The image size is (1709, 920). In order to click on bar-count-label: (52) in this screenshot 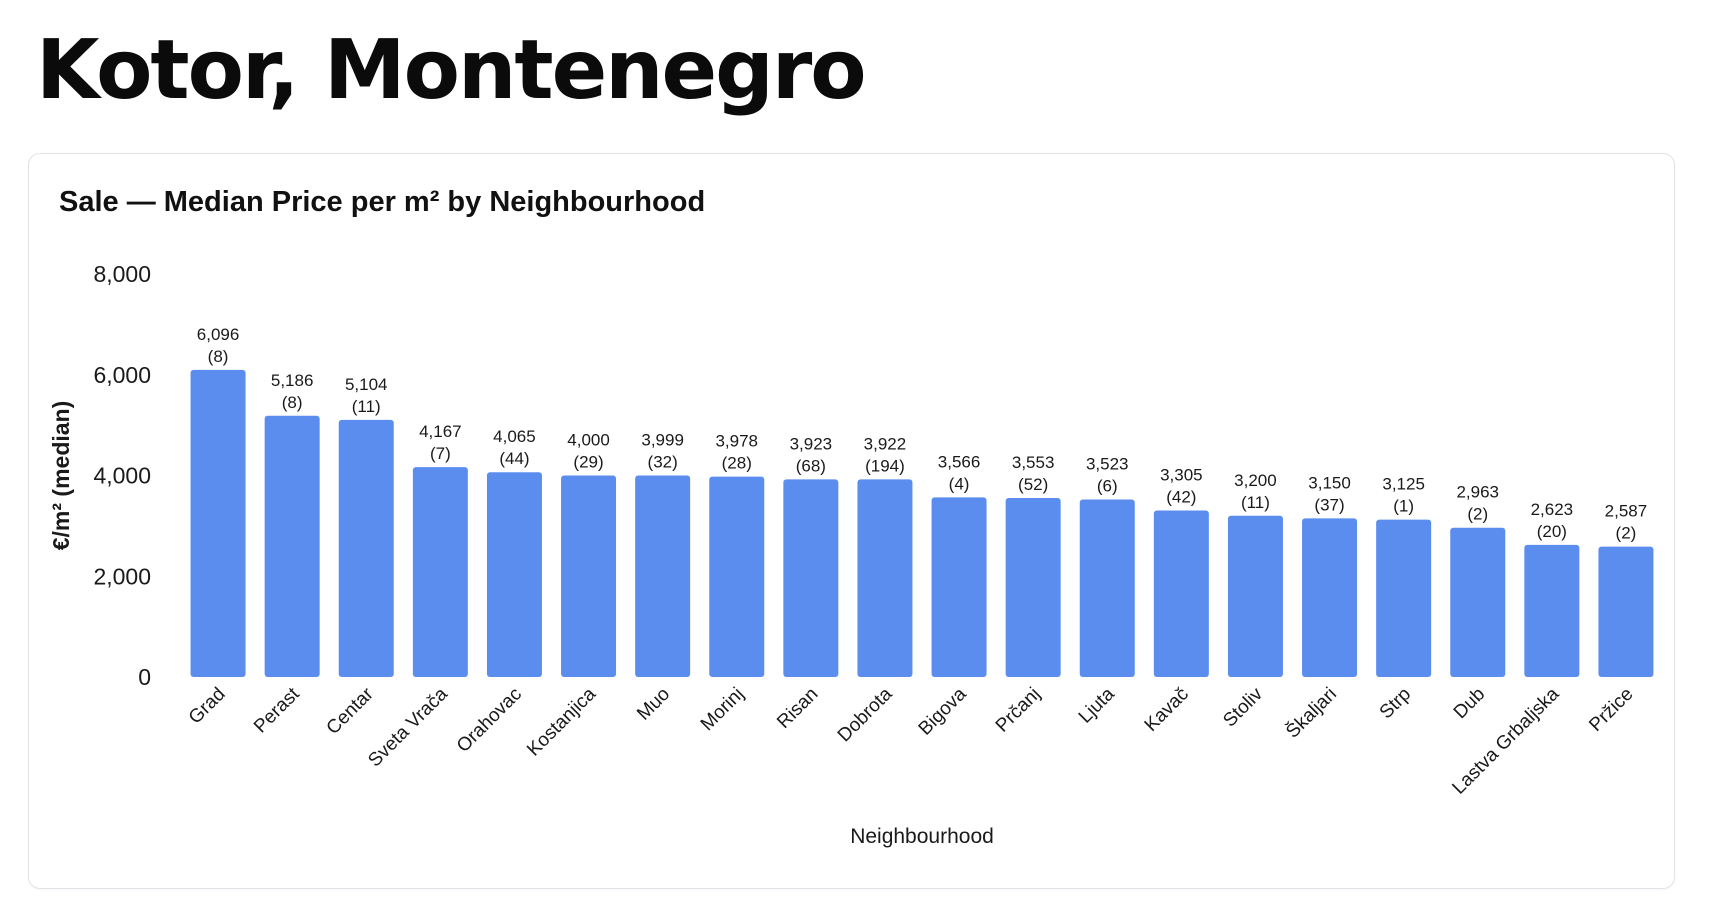, I will do `click(1033, 484)`.